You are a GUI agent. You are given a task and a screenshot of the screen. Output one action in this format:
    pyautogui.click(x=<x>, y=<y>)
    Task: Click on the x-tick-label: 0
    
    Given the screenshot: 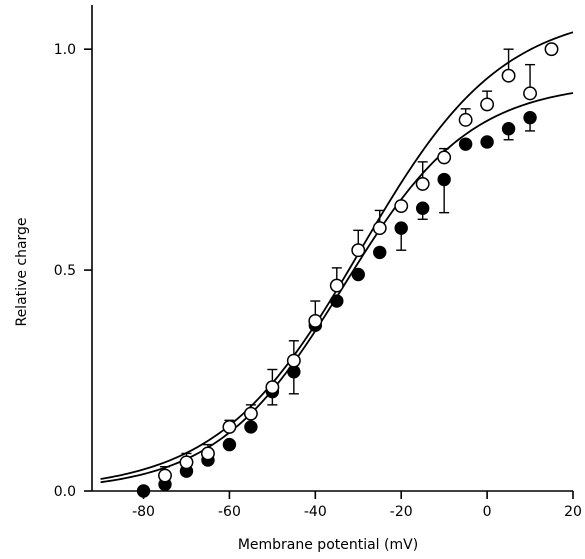 What is the action you would take?
    pyautogui.click(x=487, y=512)
    